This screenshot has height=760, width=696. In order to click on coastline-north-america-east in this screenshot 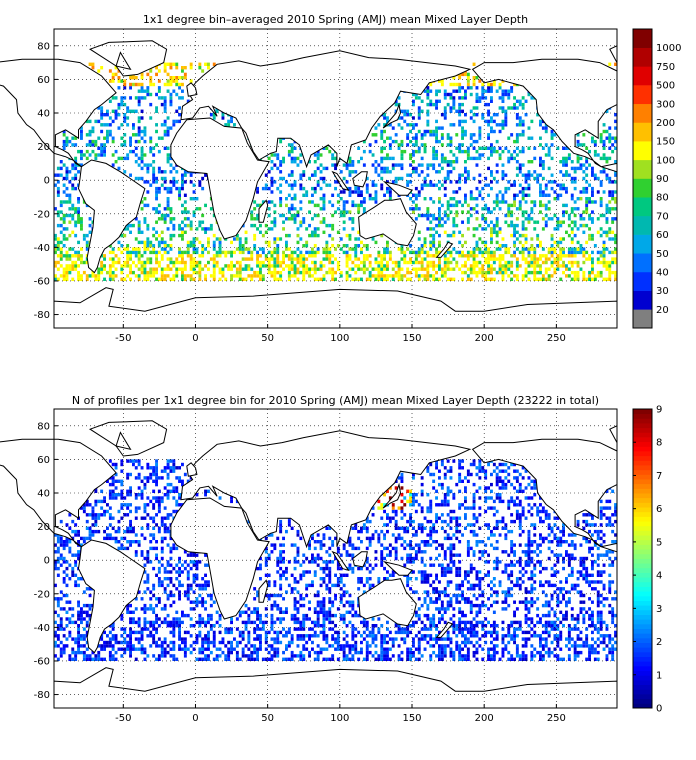, I will do `click(544, 115)`.